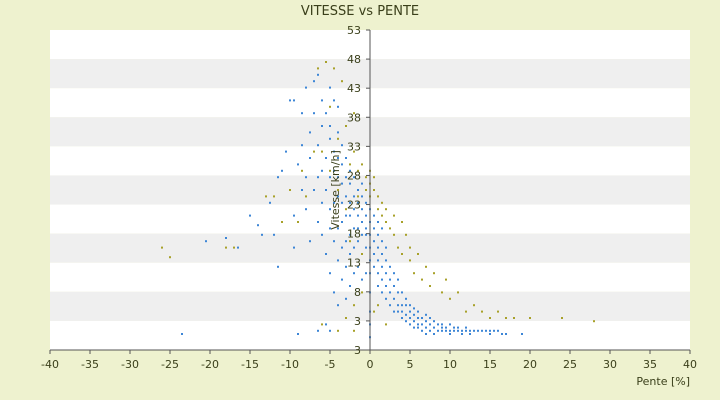  What do you see at coordinates (354, 88) in the screenshot?
I see `y-tick-label: 43` at bounding box center [354, 88].